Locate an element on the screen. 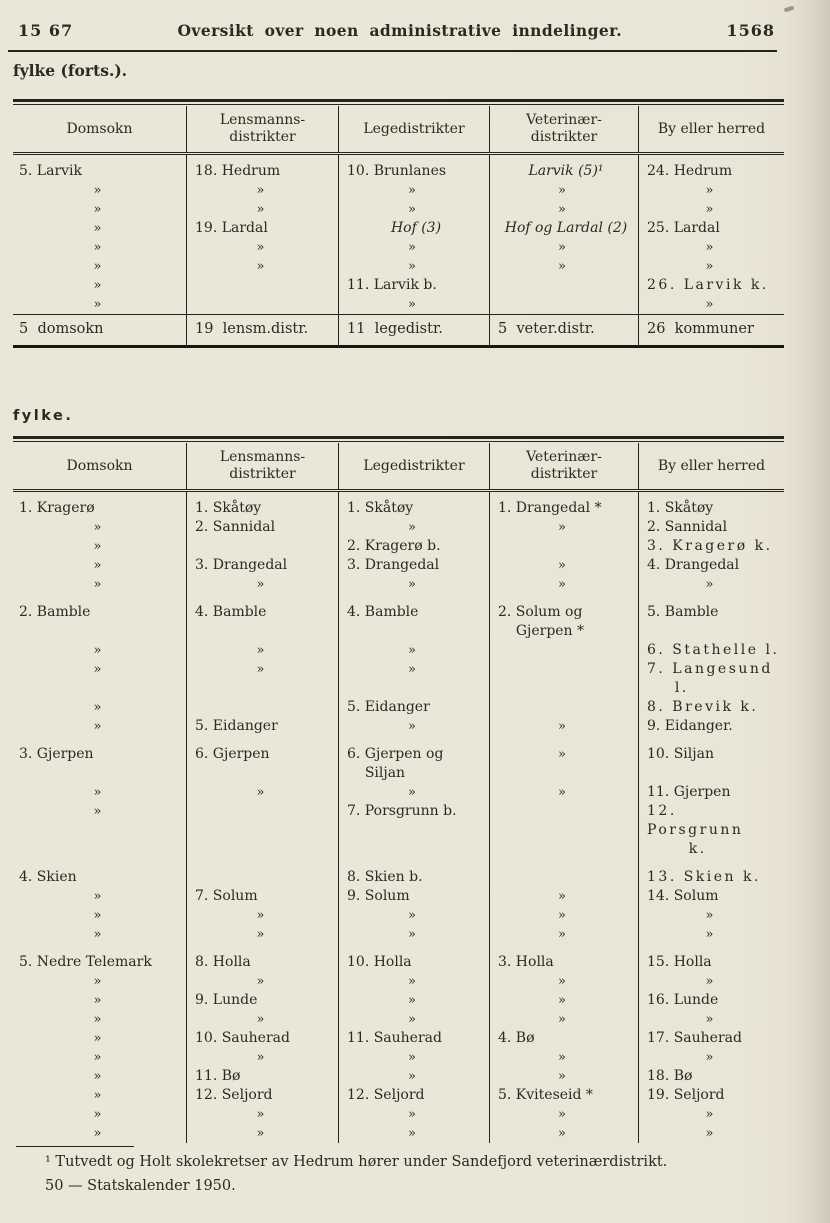 This screenshot has height=1223, width=830. table-cell: 10. Holla is located at coordinates (413, 958).